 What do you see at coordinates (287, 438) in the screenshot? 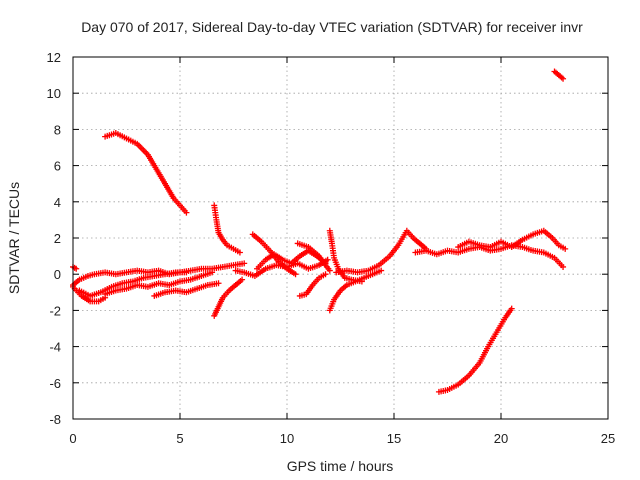
I see `x-tick-label: 10` at bounding box center [287, 438].